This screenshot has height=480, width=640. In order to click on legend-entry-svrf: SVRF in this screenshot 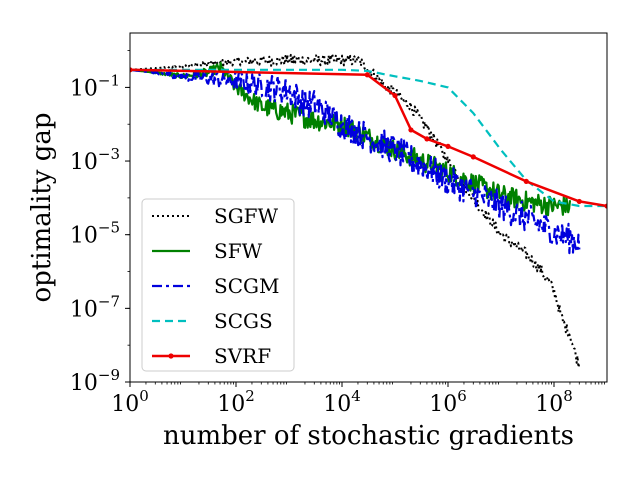, I will do `click(211, 356)`.